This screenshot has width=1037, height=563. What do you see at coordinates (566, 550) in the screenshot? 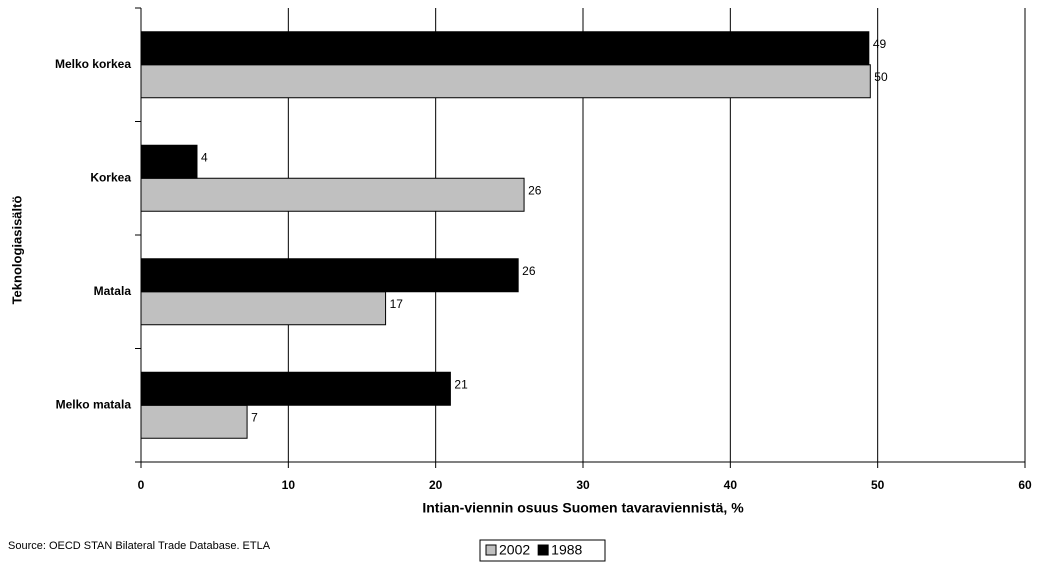
I see `legend-label: 1988` at bounding box center [566, 550].